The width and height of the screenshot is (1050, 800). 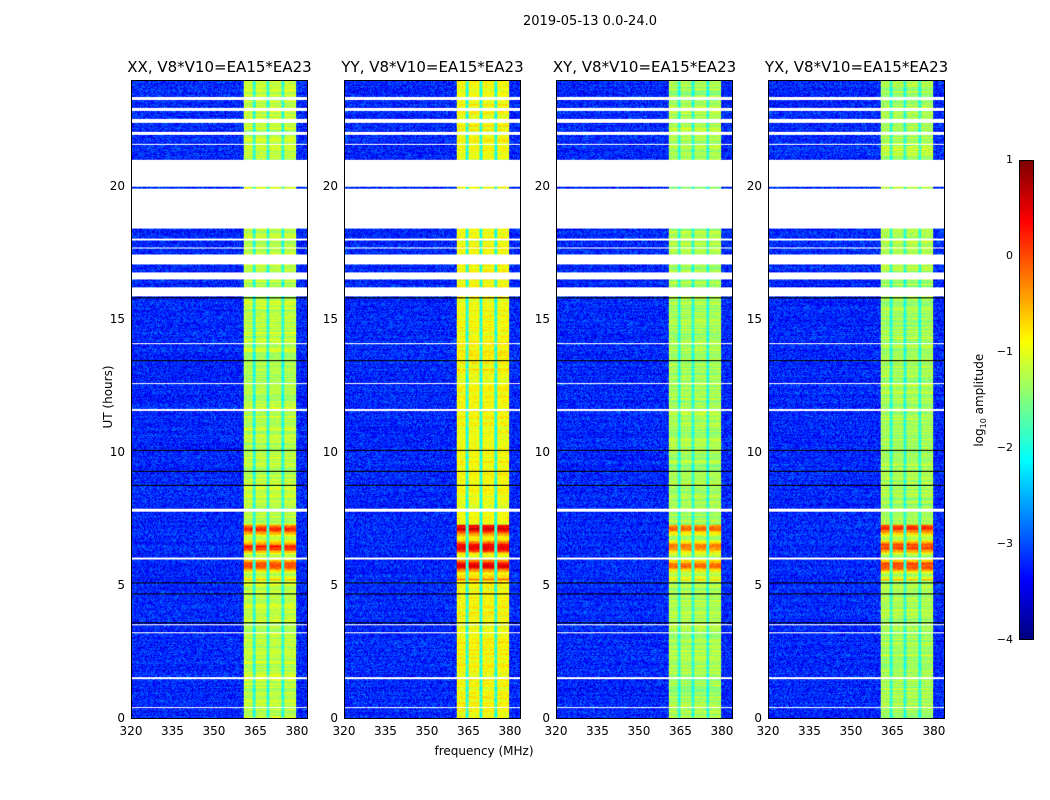 I want to click on panel-title: XX, V8*V10=EA15*EA23, so click(x=219, y=67).